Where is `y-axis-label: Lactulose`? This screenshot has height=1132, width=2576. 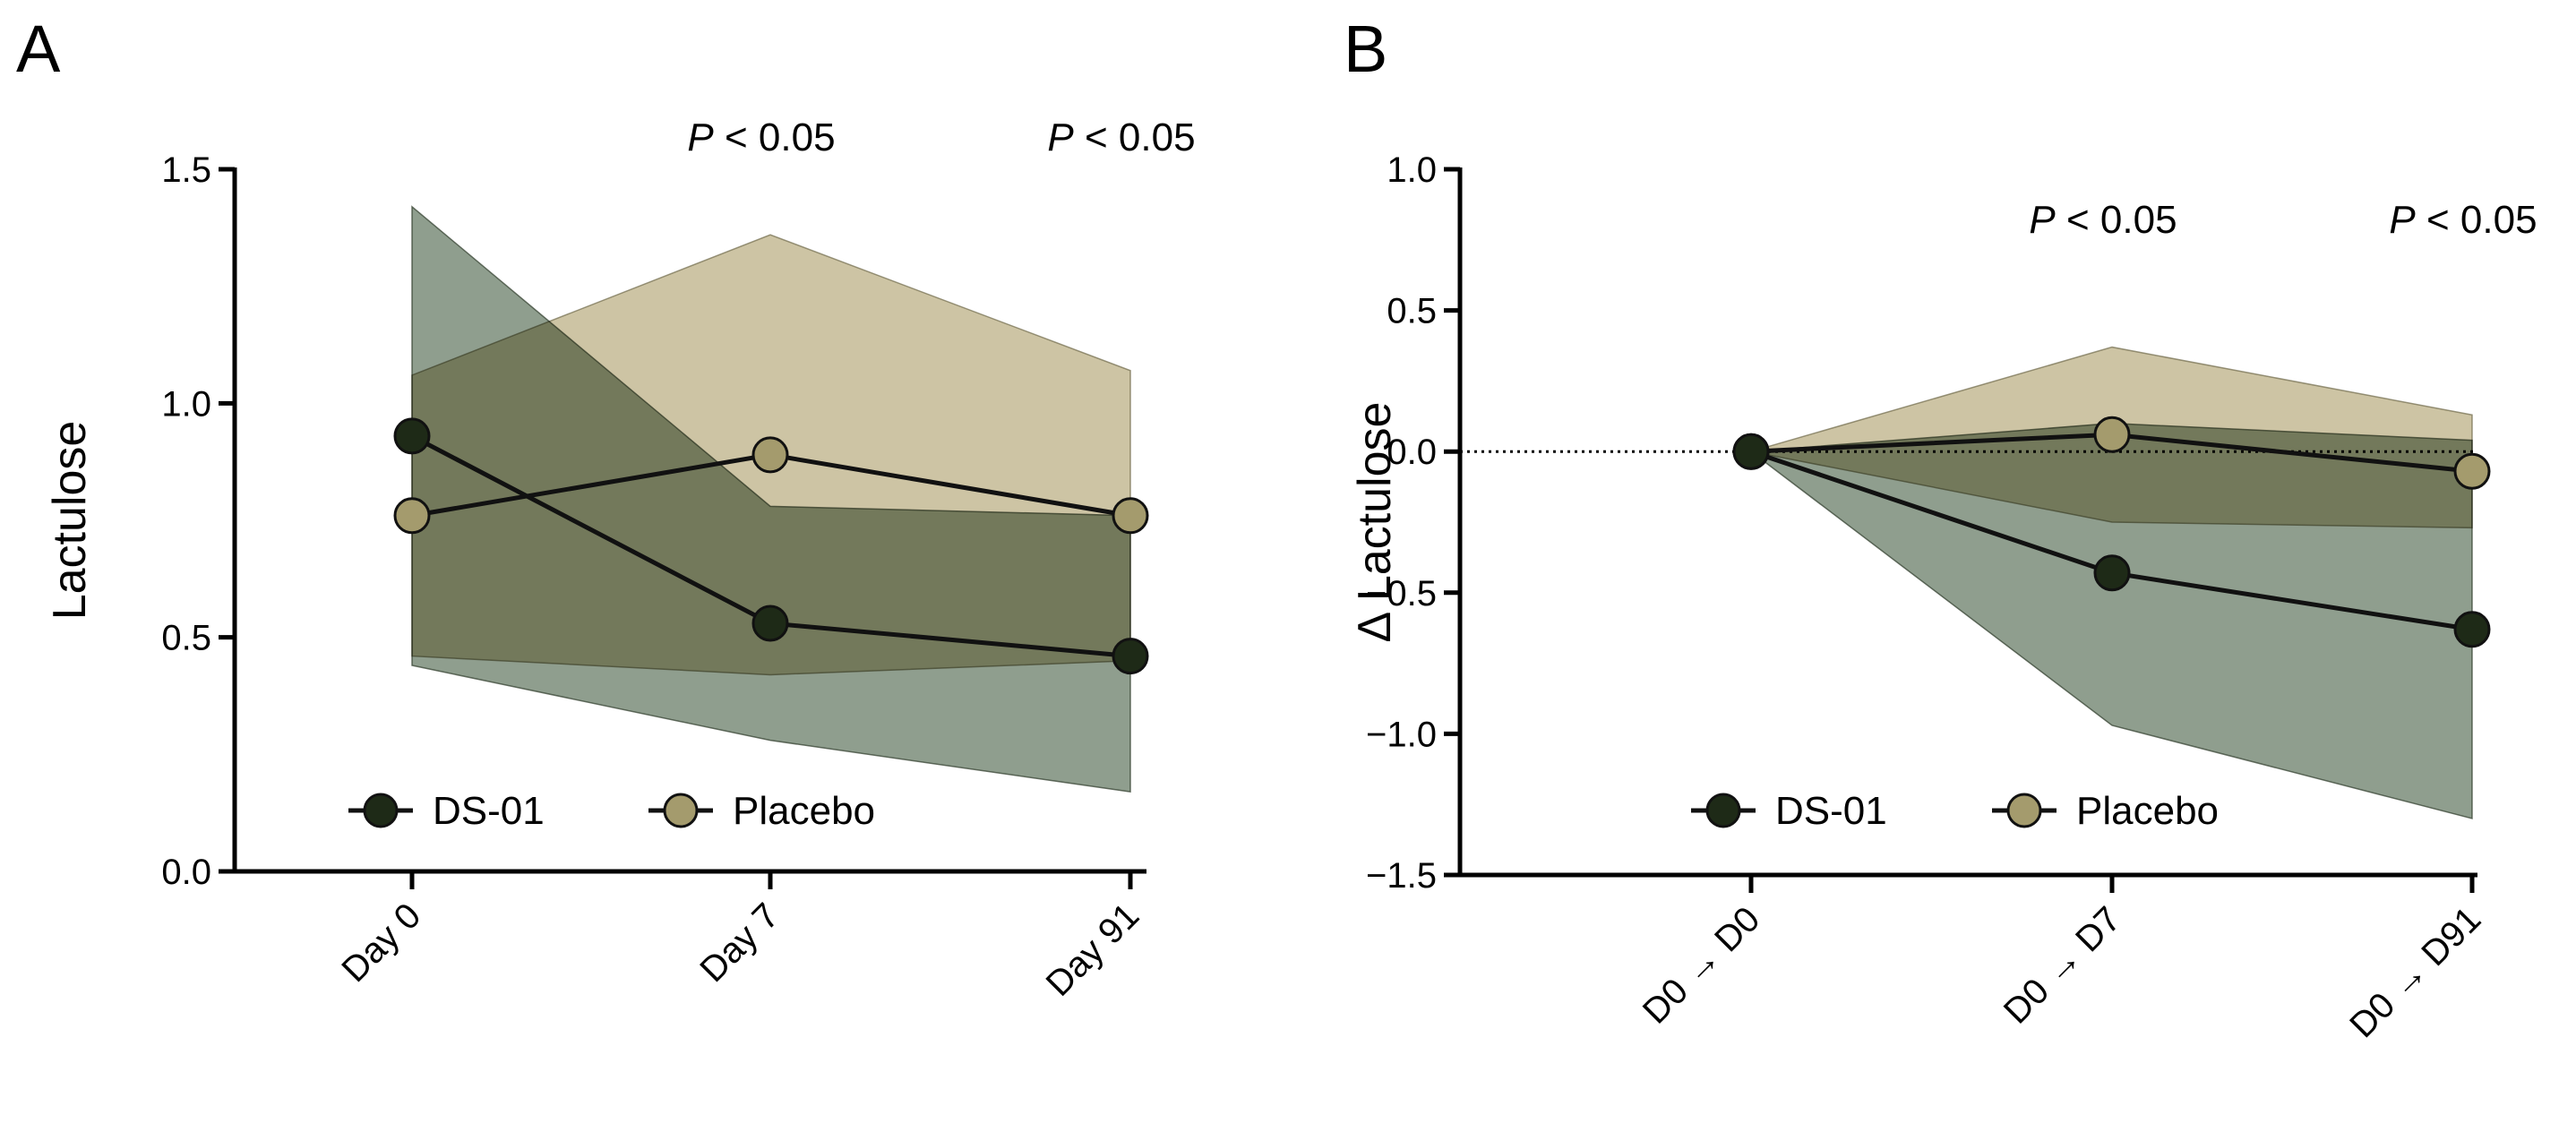 y-axis-label: Lactulose is located at coordinates (70, 521).